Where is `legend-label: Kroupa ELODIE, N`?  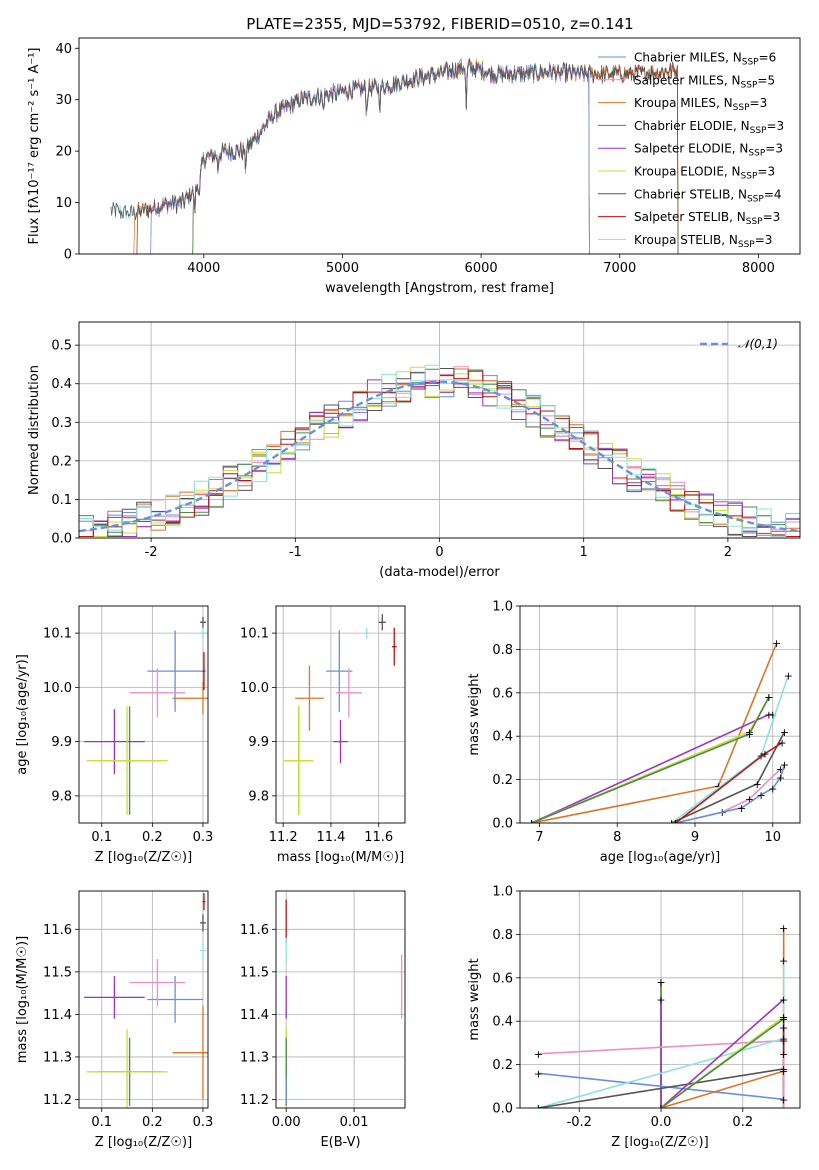
legend-label: Kroupa ELODIE, N is located at coordinates (687, 172).